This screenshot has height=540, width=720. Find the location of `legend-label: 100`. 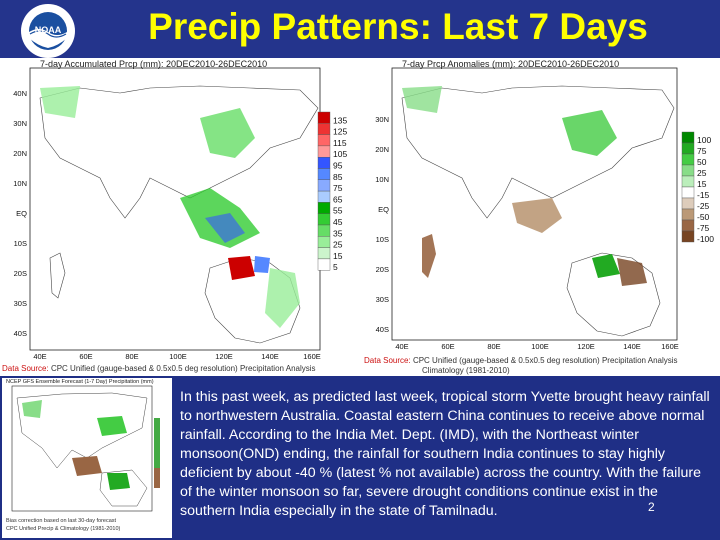

legend-label: 100 is located at coordinates (704, 140).